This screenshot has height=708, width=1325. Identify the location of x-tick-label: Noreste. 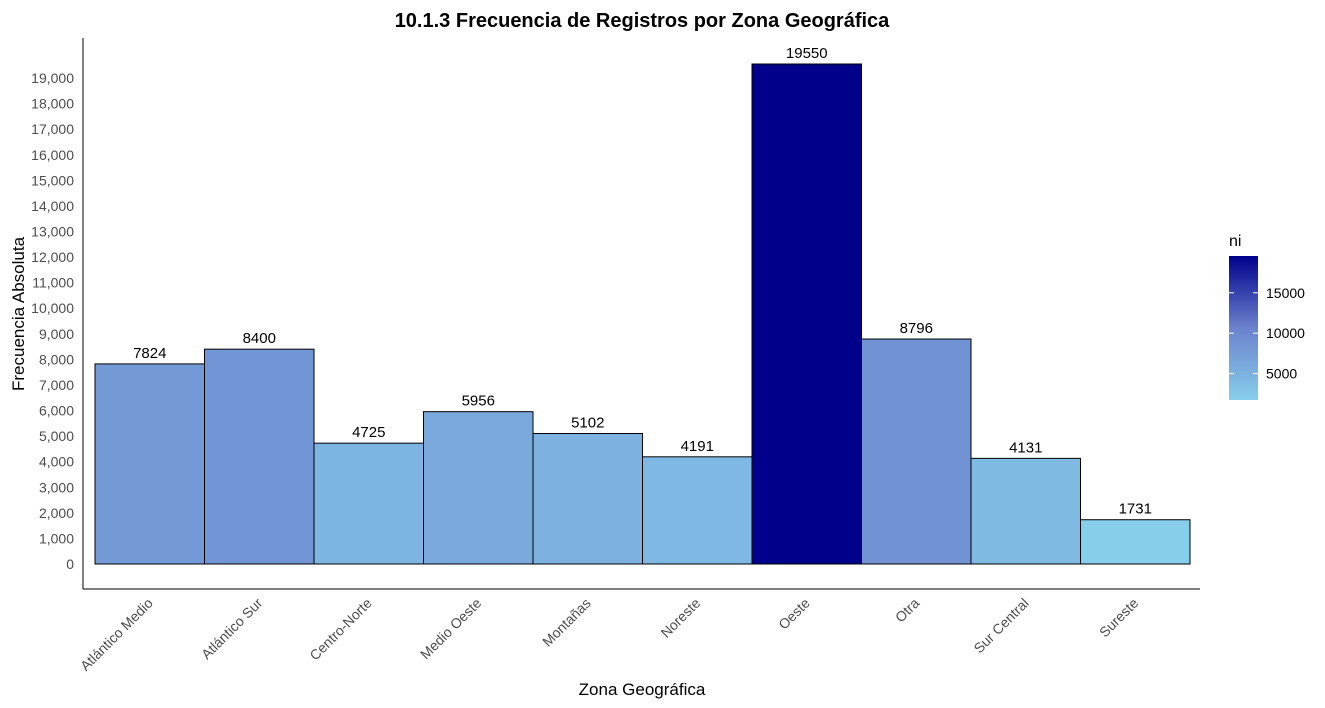
(680, 618).